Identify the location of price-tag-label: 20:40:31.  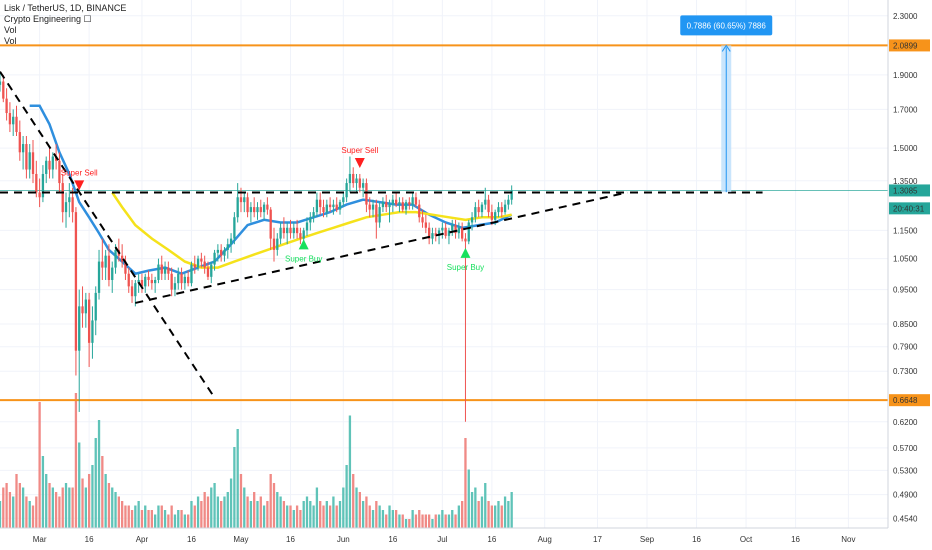
(909, 208).